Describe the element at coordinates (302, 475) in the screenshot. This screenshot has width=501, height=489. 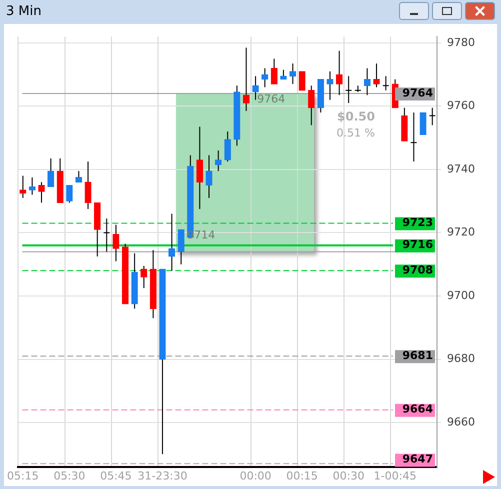
I see `x-tick-label: 00:15` at that location.